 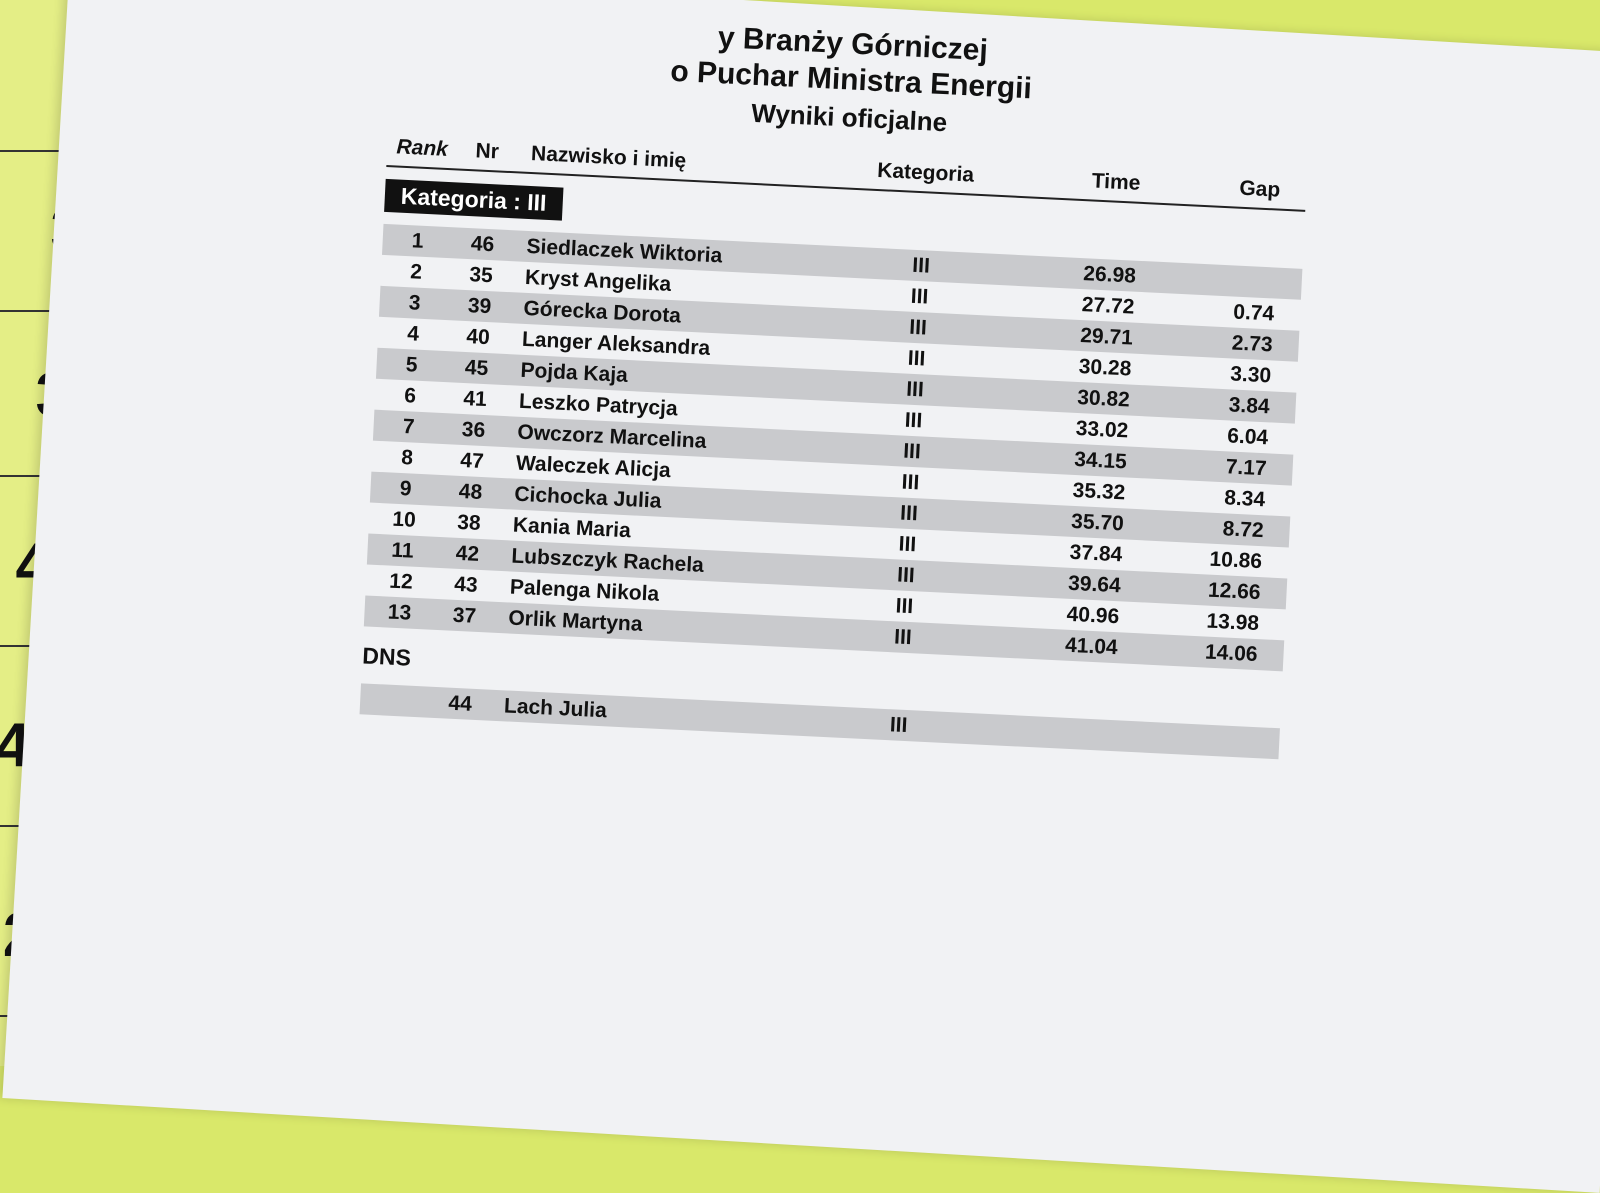 I want to click on category-badge: Kategoria : III, so click(x=474, y=199).